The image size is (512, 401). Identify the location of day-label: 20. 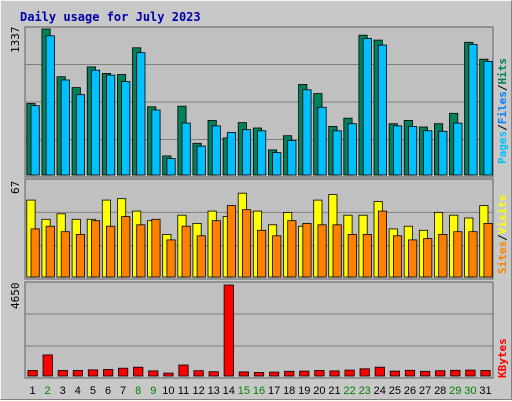
(319, 391).